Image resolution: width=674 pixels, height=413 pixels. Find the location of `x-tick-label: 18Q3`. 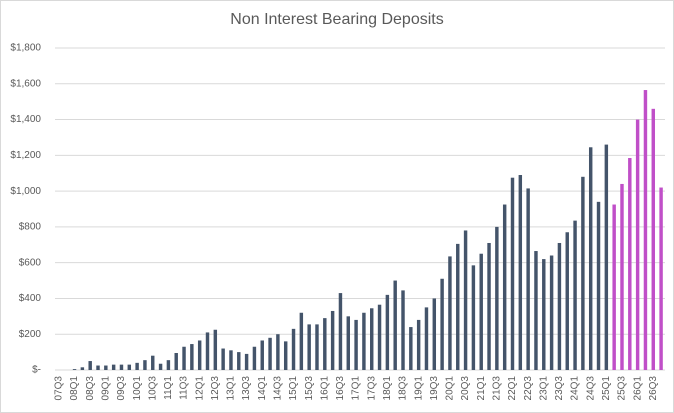

x-tick-label: 18Q3 is located at coordinates (403, 388).